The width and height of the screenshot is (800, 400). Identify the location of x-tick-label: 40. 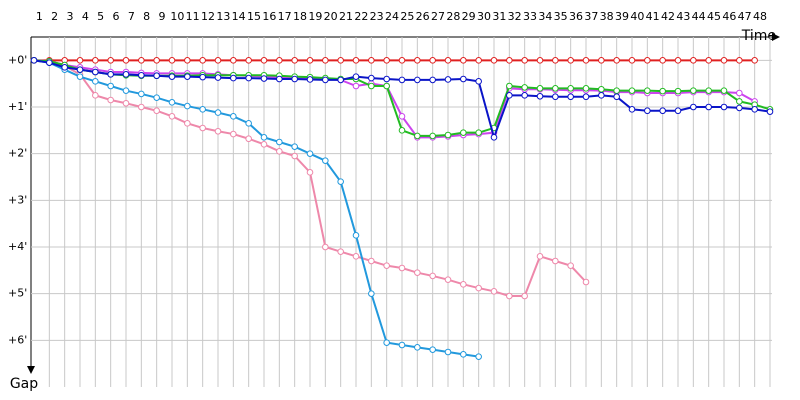
(637, 16).